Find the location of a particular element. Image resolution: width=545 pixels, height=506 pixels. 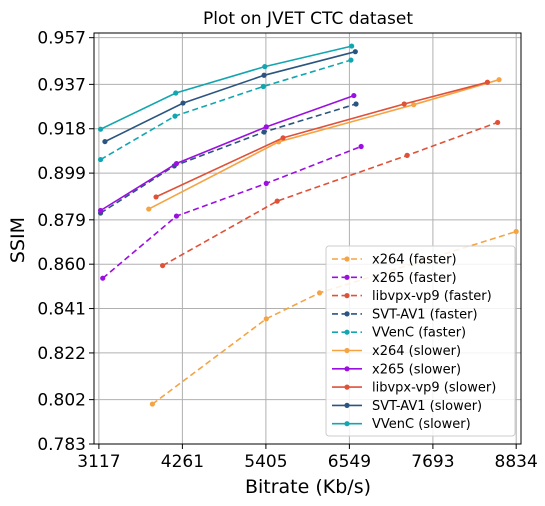

x-tick-label: 4261 is located at coordinates (182, 462).